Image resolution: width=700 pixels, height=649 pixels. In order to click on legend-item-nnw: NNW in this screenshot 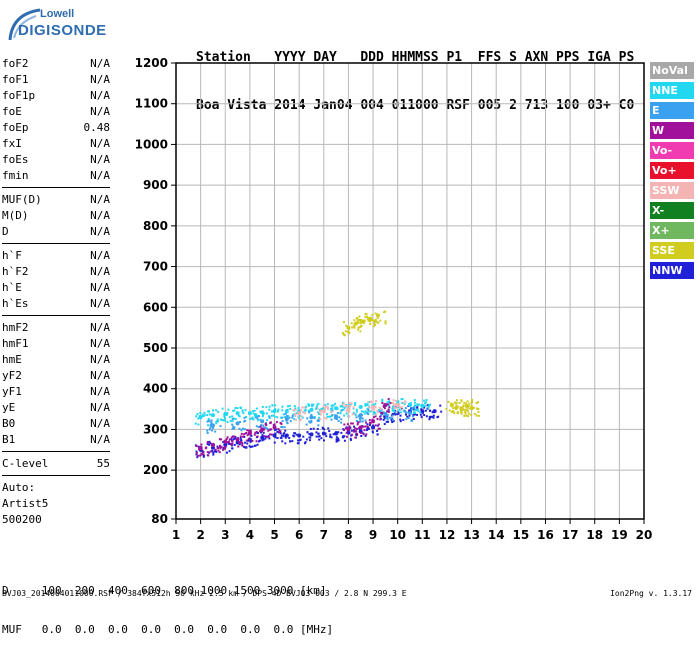, I will do `click(672, 270)`.